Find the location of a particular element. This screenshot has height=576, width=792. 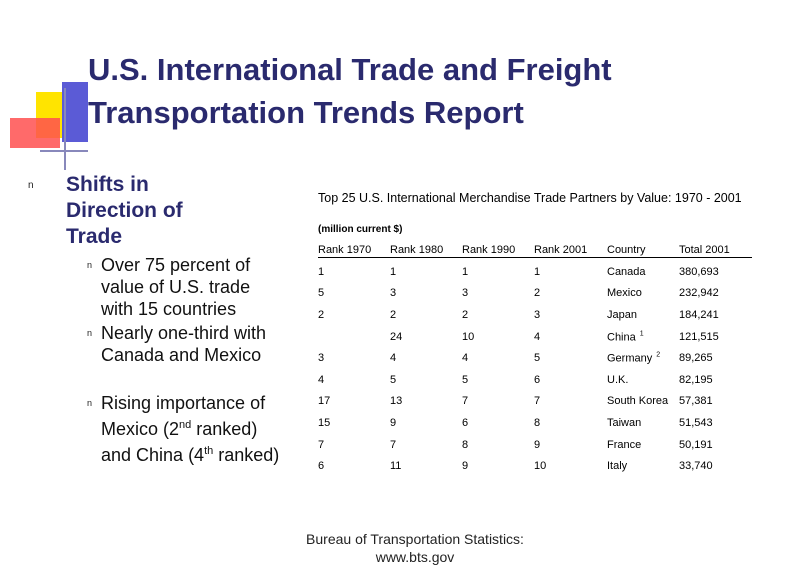

table-cell: 121,515 is located at coordinates (699, 337).